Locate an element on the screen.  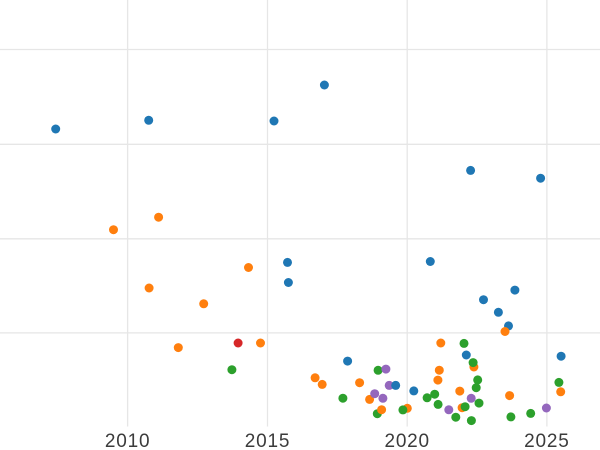
svg-text: 2015 is located at coordinates (267, 440).